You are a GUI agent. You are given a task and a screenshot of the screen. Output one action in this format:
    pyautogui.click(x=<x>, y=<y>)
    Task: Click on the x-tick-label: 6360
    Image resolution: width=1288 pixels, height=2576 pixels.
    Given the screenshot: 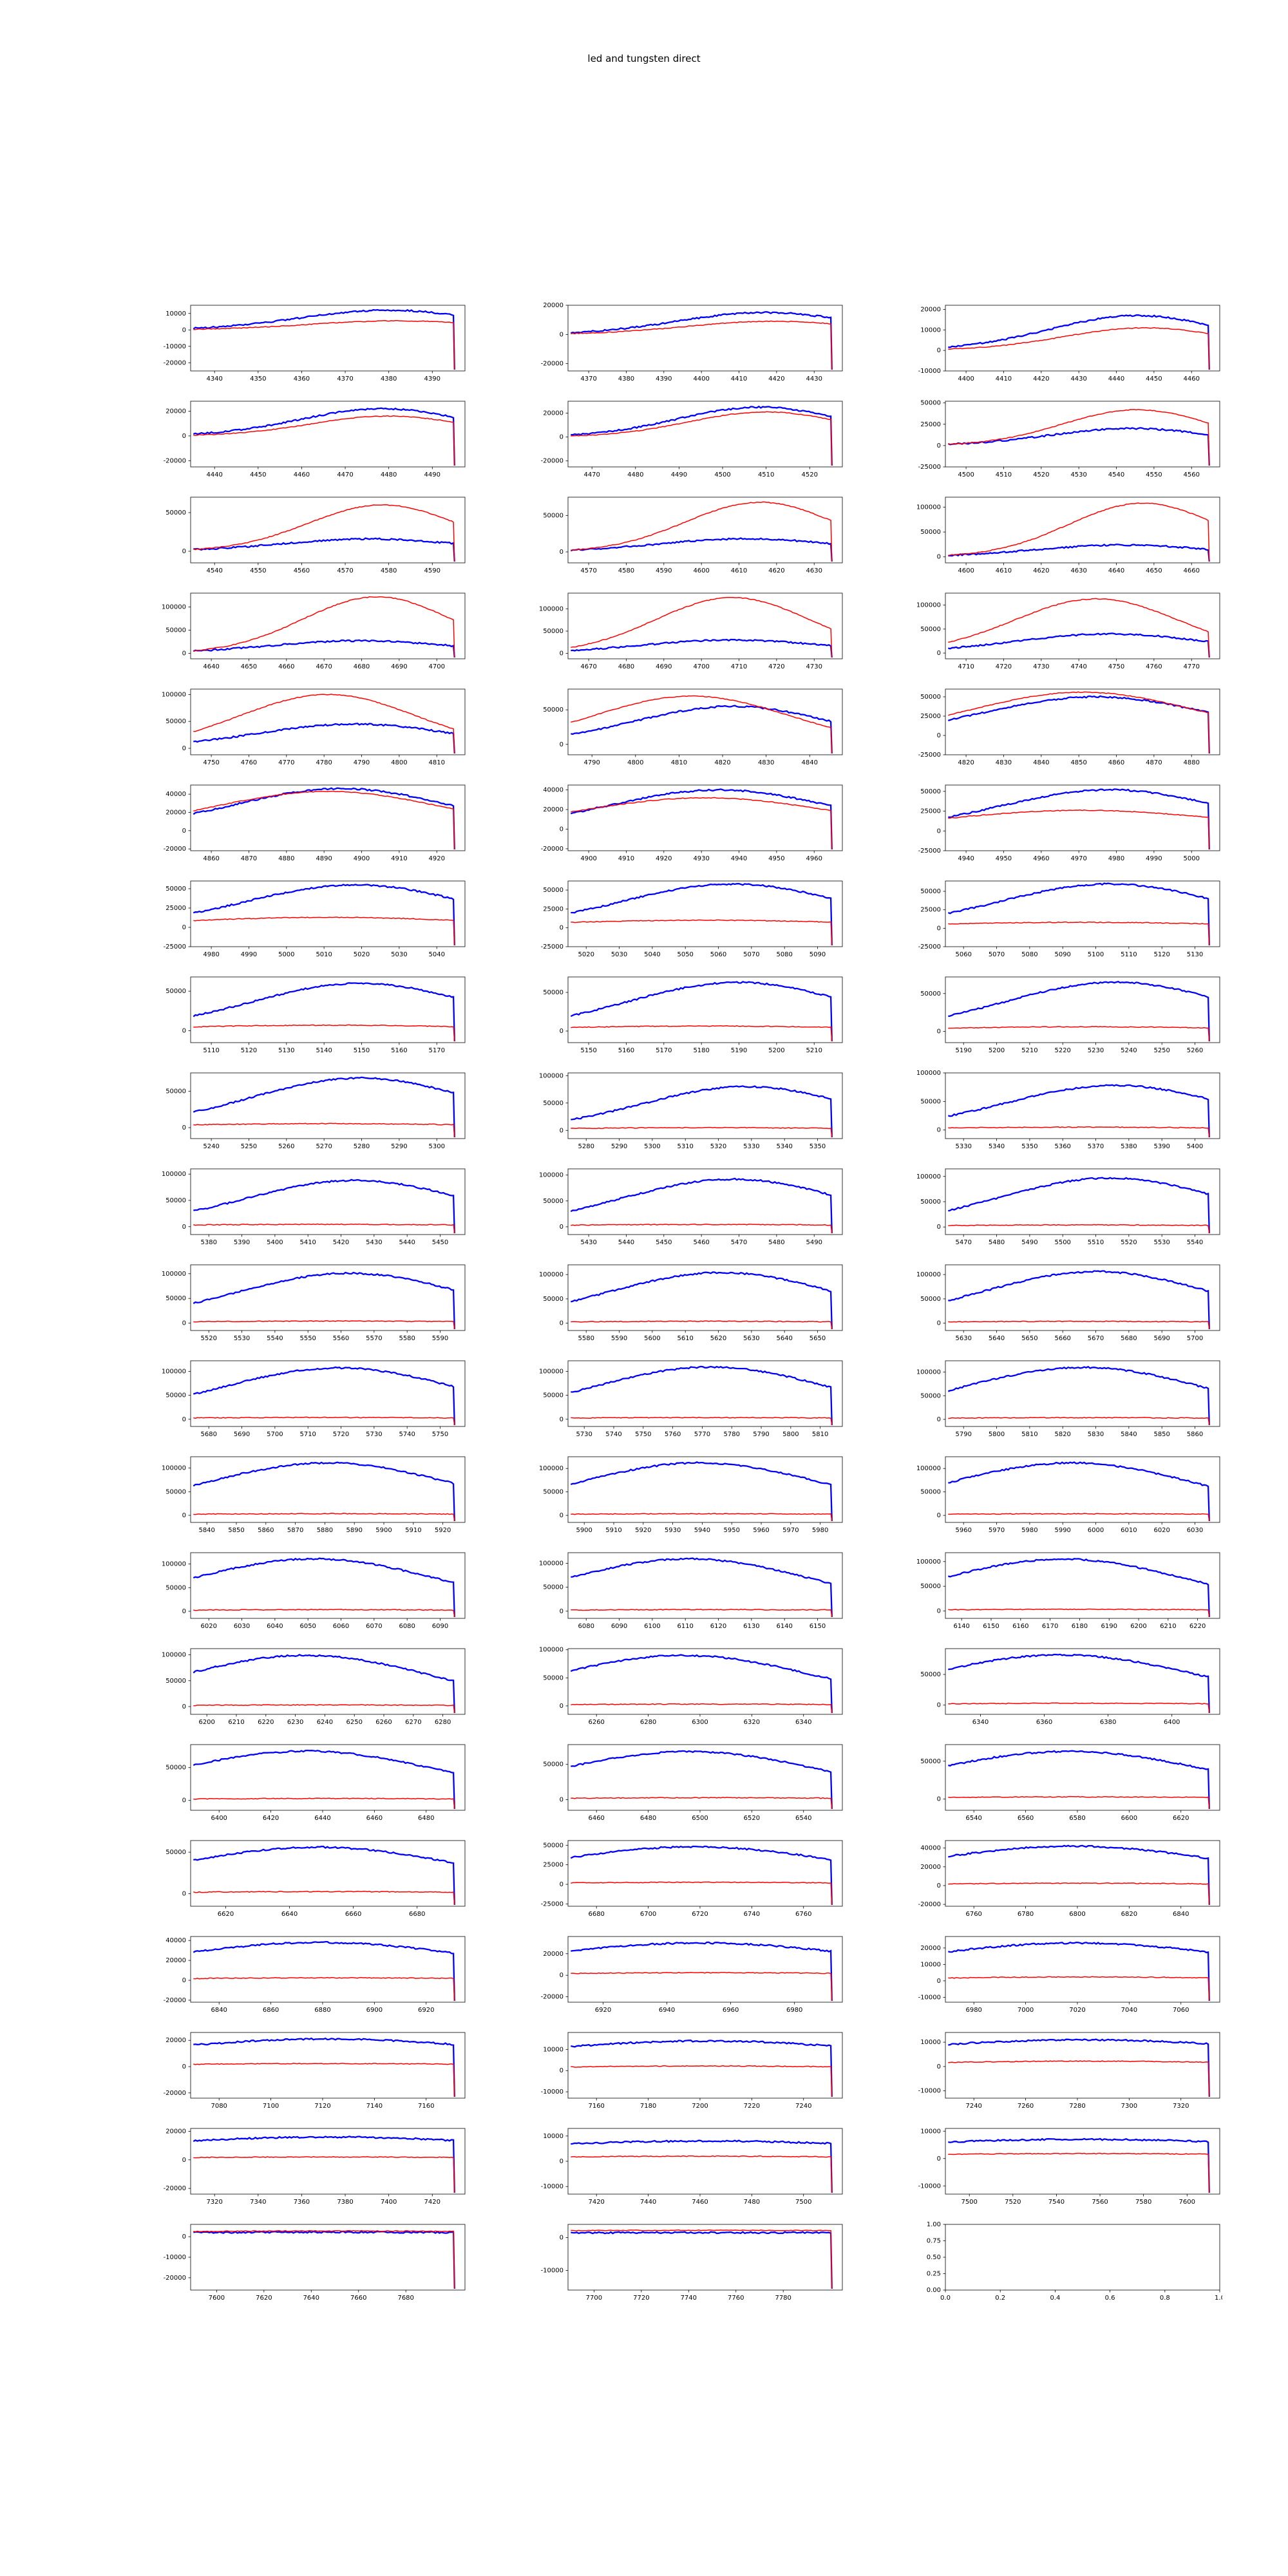 What is the action you would take?
    pyautogui.click(x=1044, y=1723)
    